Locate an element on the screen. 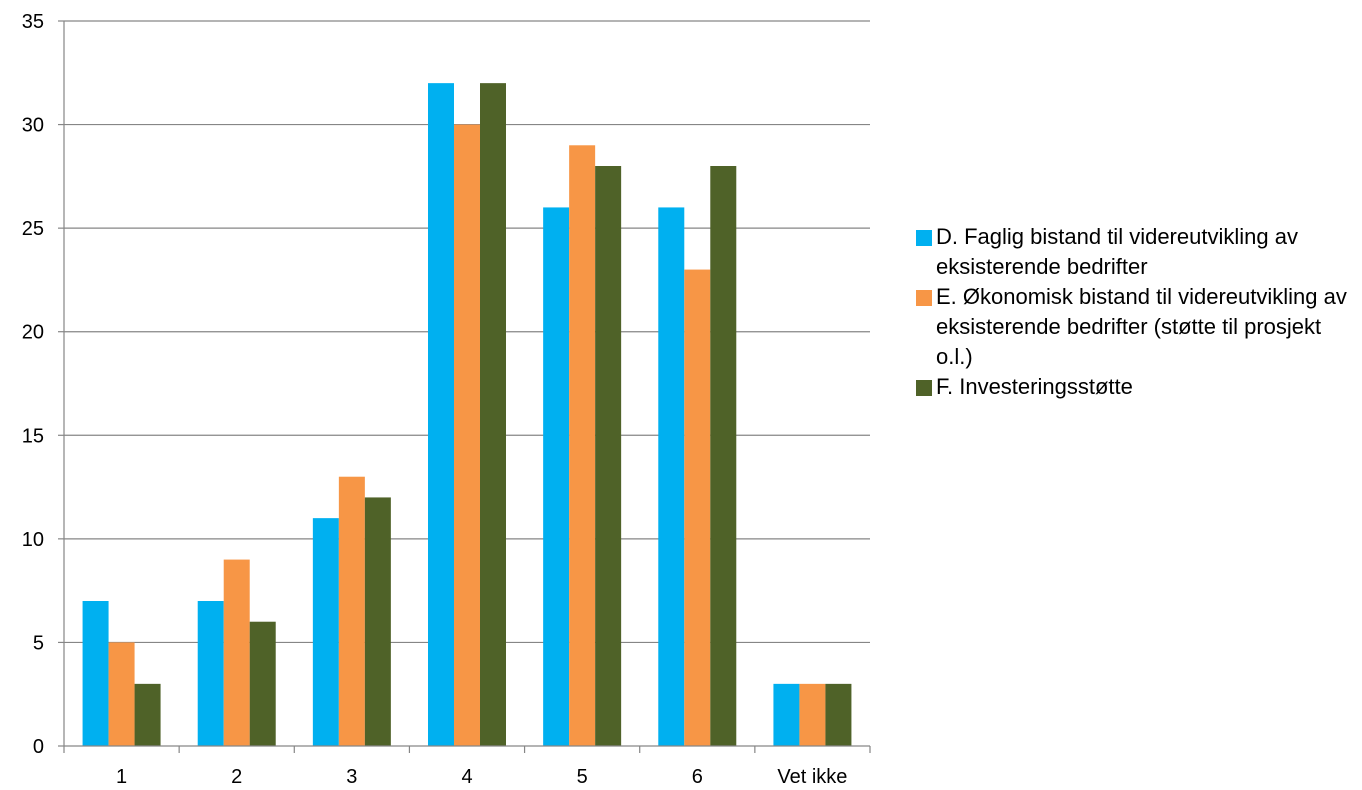  y-tick-label: 15 is located at coordinates (33, 436).